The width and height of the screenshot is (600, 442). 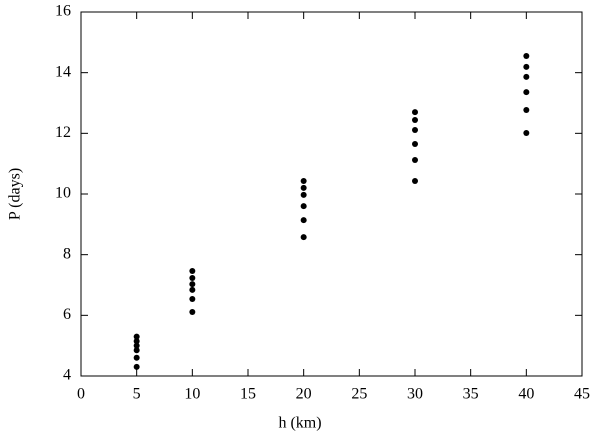 I want to click on y-tick-label: 10, so click(x=63, y=193).